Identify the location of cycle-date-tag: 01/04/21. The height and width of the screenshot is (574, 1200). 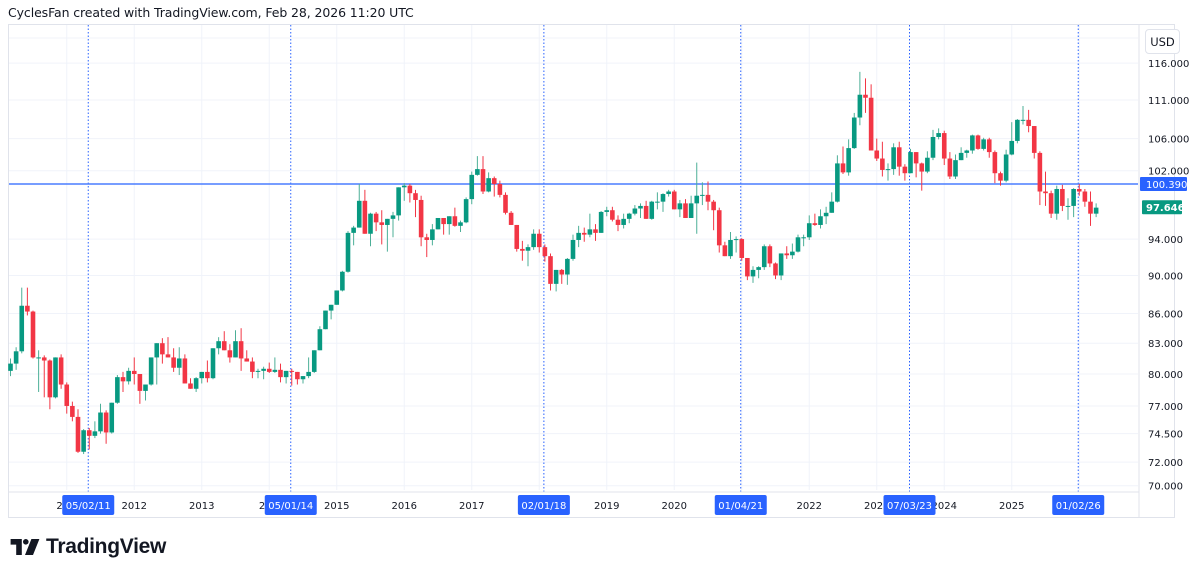
(740, 505).